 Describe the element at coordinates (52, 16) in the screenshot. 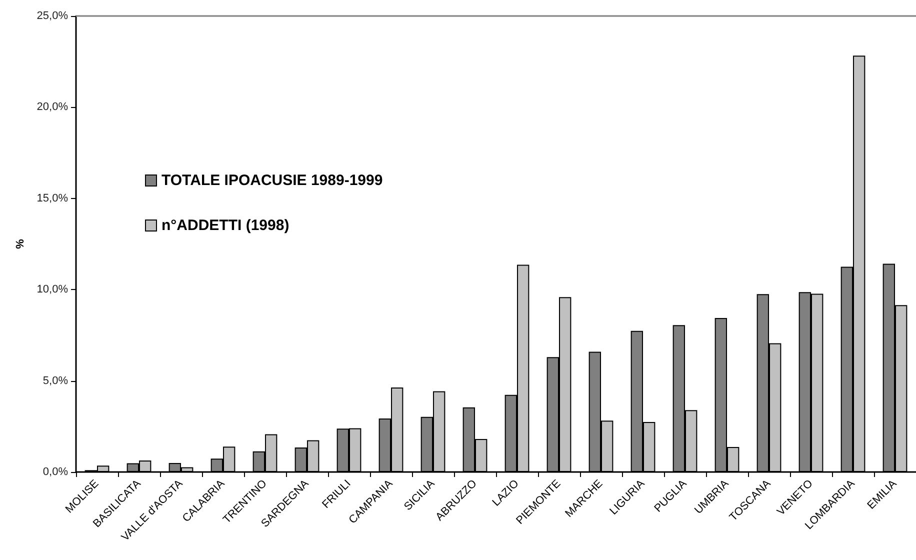

I see `y-tick-label: 25,0%` at that location.